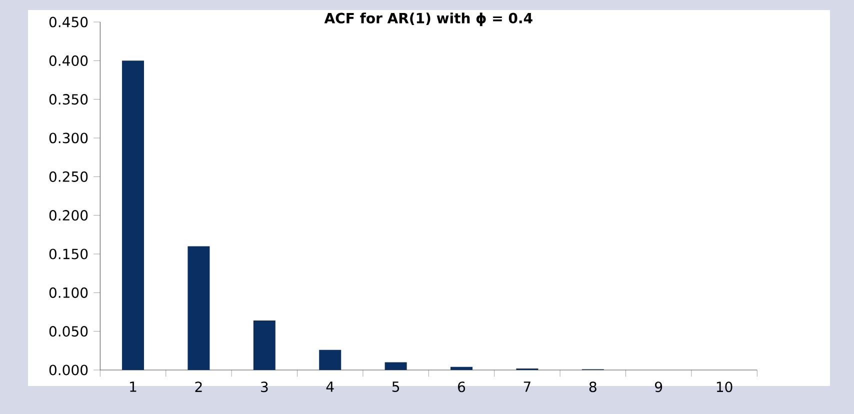 The image size is (854, 414). I want to click on x-tick-label: 5, so click(396, 387).